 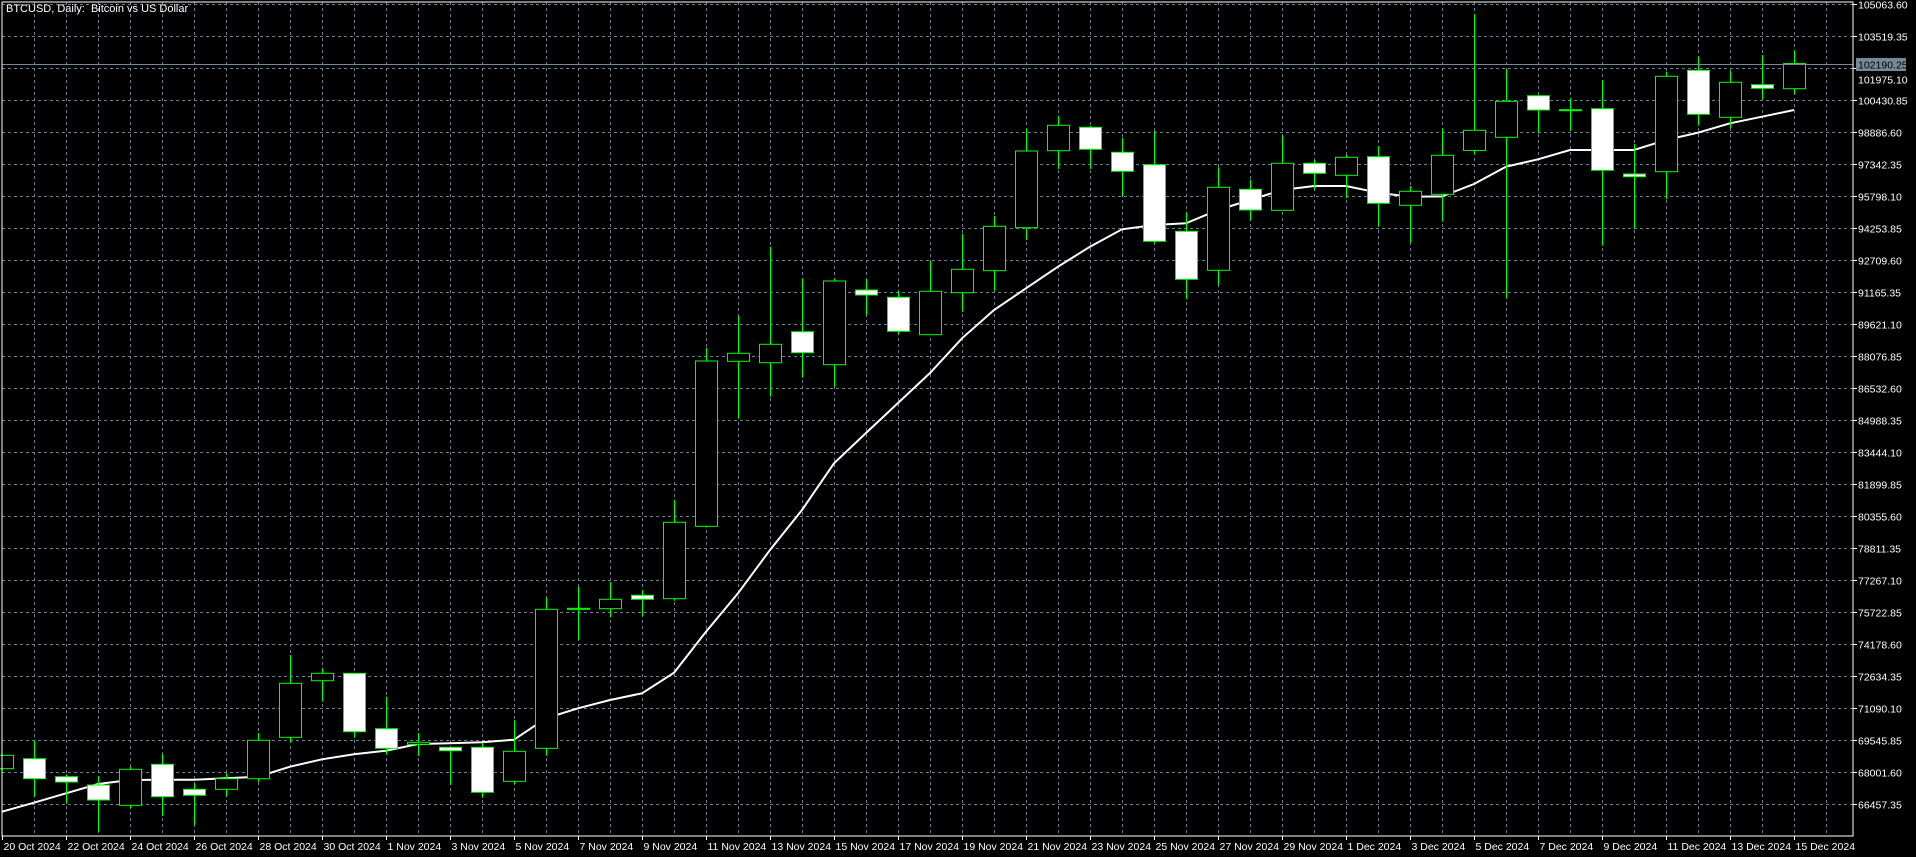 I want to click on date-tick-label: 26 Oct 2024, so click(x=224, y=847).